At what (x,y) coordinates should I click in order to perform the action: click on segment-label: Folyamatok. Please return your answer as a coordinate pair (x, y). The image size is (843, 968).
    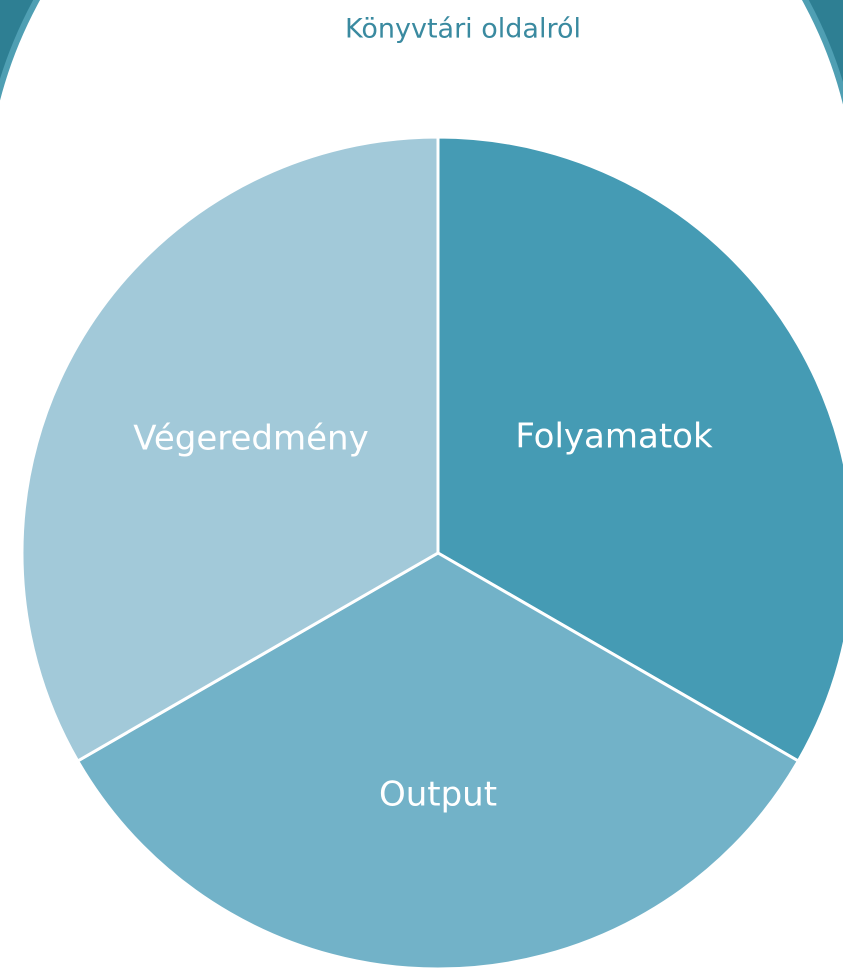
    Looking at the image, I should click on (614, 437).